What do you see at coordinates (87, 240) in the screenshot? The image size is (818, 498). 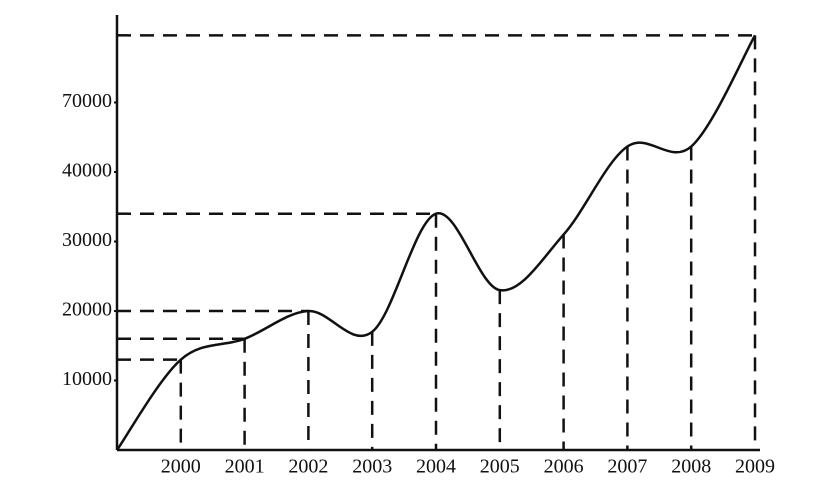 I see `y-tick-label: 30000` at bounding box center [87, 240].